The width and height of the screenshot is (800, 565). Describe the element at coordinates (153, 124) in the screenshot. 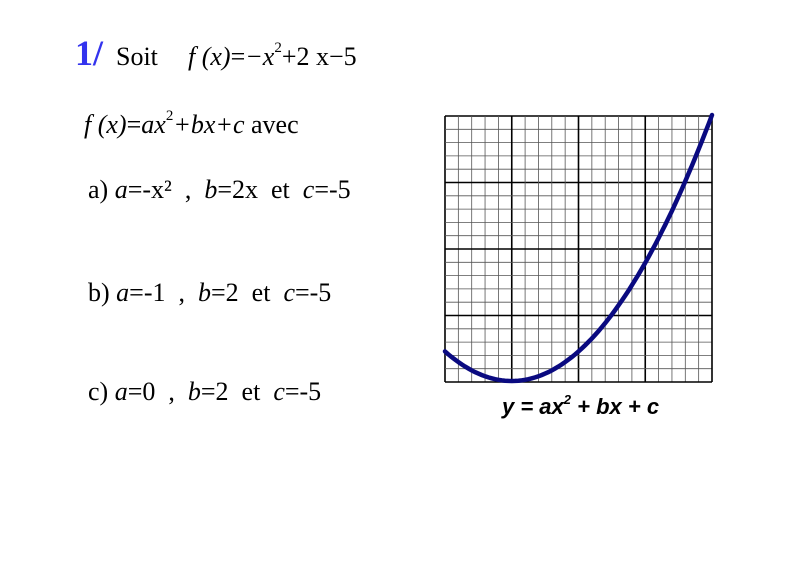

I see `term-1: ax` at that location.